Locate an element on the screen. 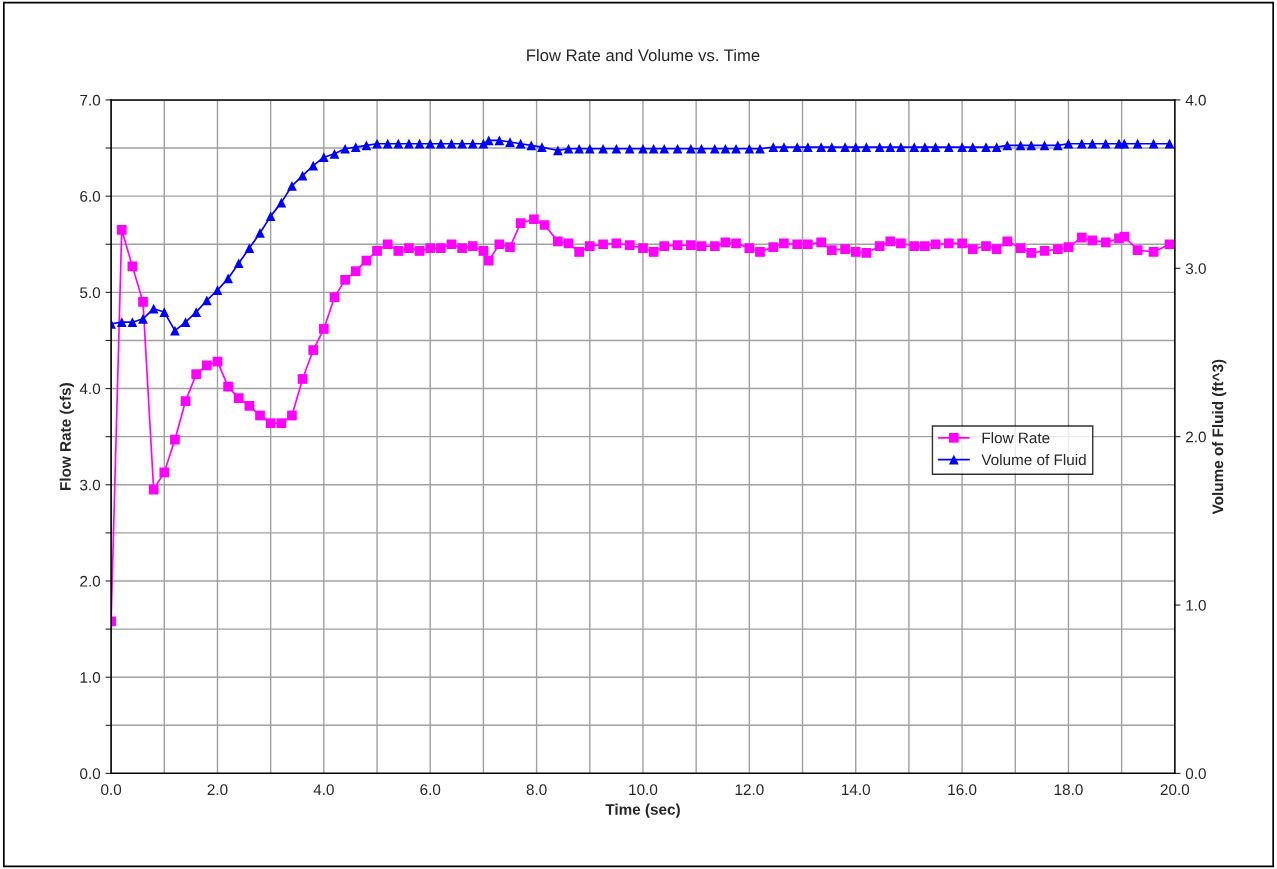 The image size is (1277, 869). y-tick-label: 5.0 is located at coordinates (90, 293).